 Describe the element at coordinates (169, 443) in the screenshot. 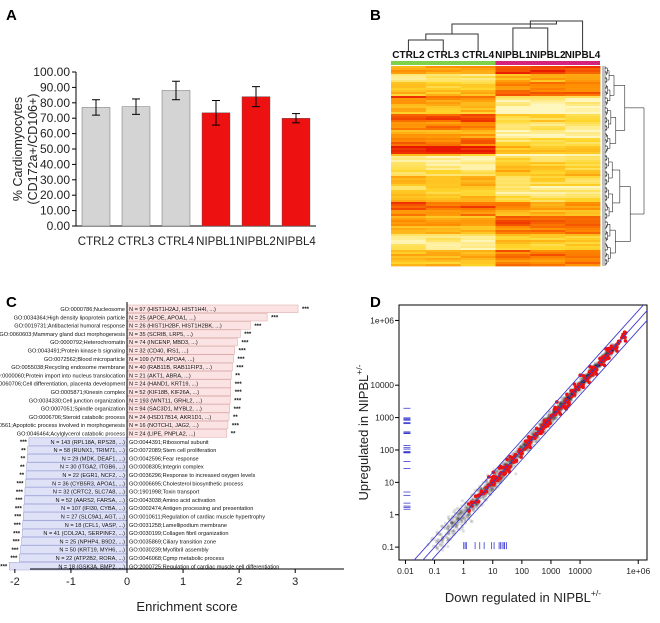

I see `c-down-go-term: GO:0044391;Ribosomal subunit` at that location.